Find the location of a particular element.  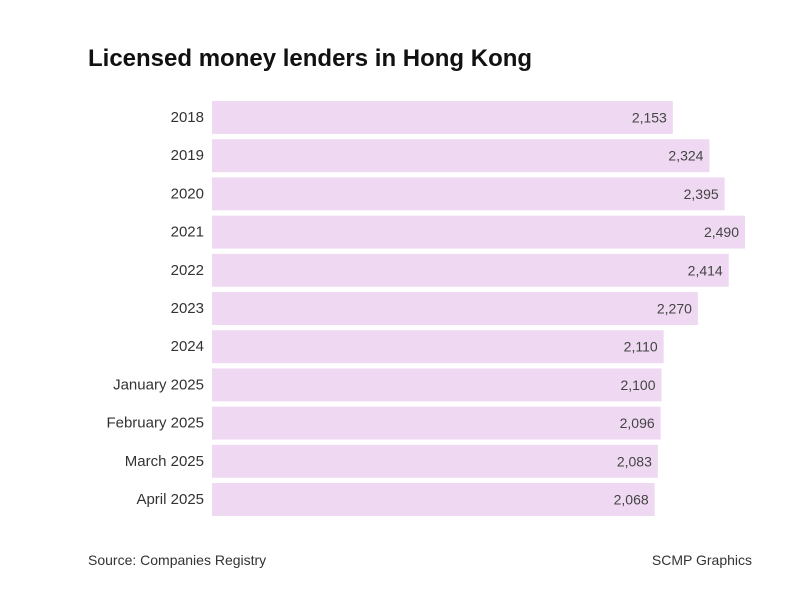

category-label-2022: 2022 is located at coordinates (187, 270).